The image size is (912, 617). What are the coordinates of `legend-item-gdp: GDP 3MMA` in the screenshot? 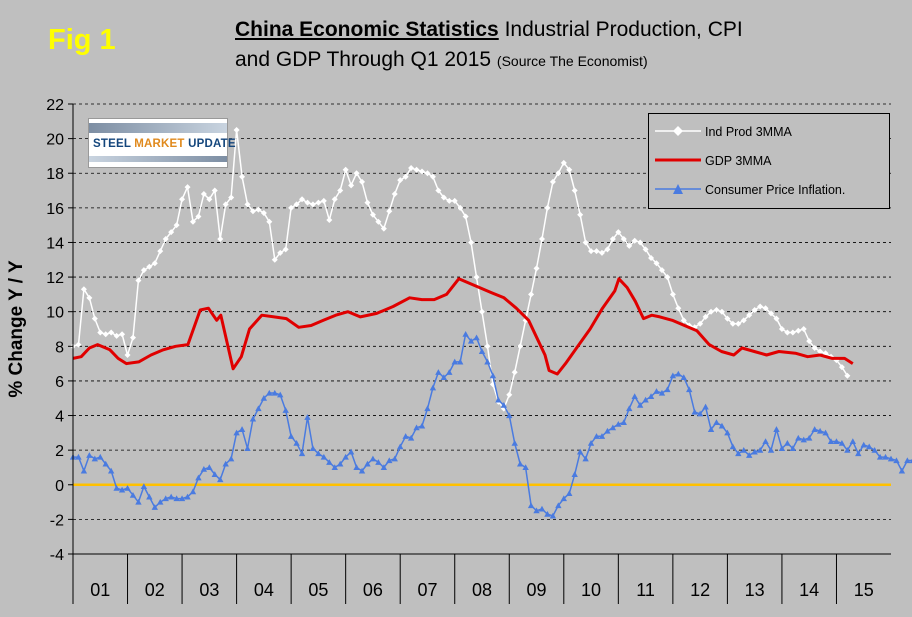 It's located at (769, 161).